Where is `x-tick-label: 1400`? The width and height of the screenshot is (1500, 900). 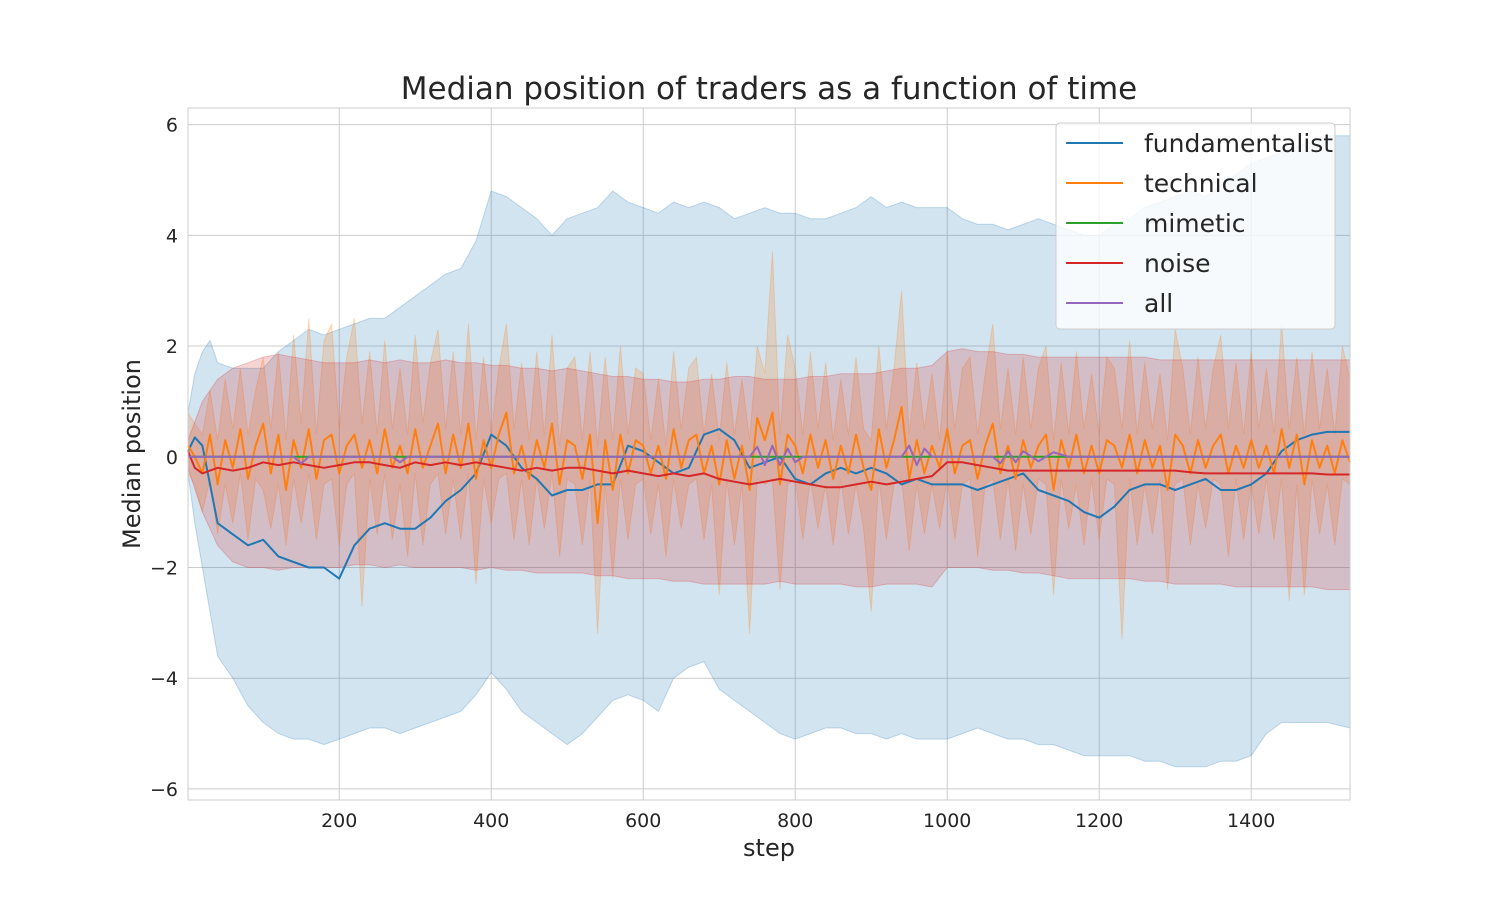 x-tick-label: 1400 is located at coordinates (1251, 821).